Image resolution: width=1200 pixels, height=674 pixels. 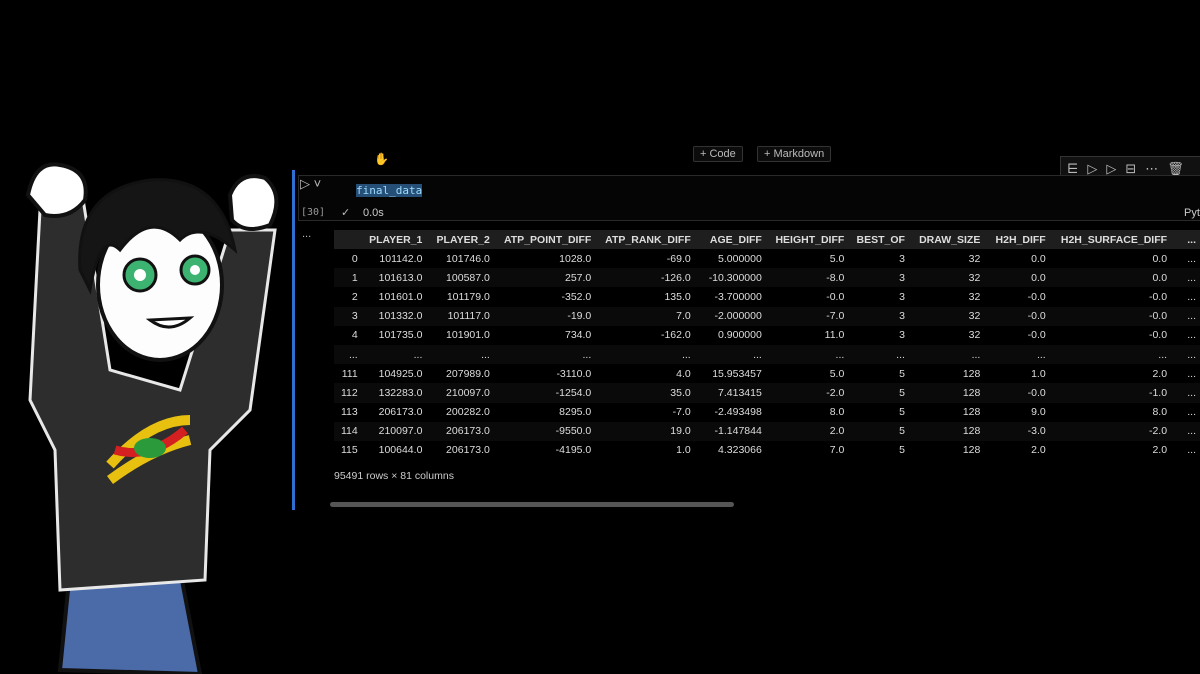 What do you see at coordinates (730, 278) in the screenshot?
I see `table-cell: -10.300000` at bounding box center [730, 278].